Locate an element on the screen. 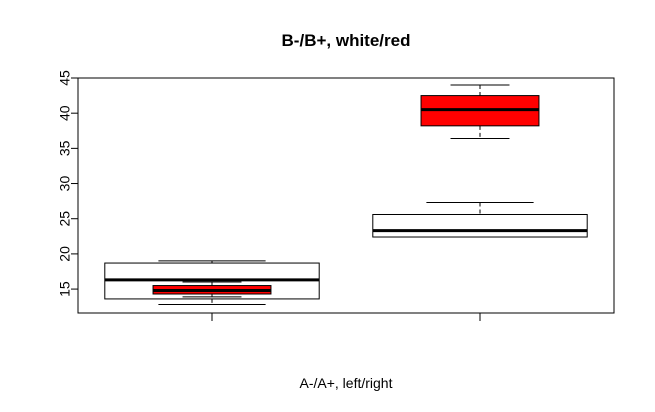 This screenshot has width=655, height=412. chart-title: B-/B+, white/red is located at coordinates (346, 40).